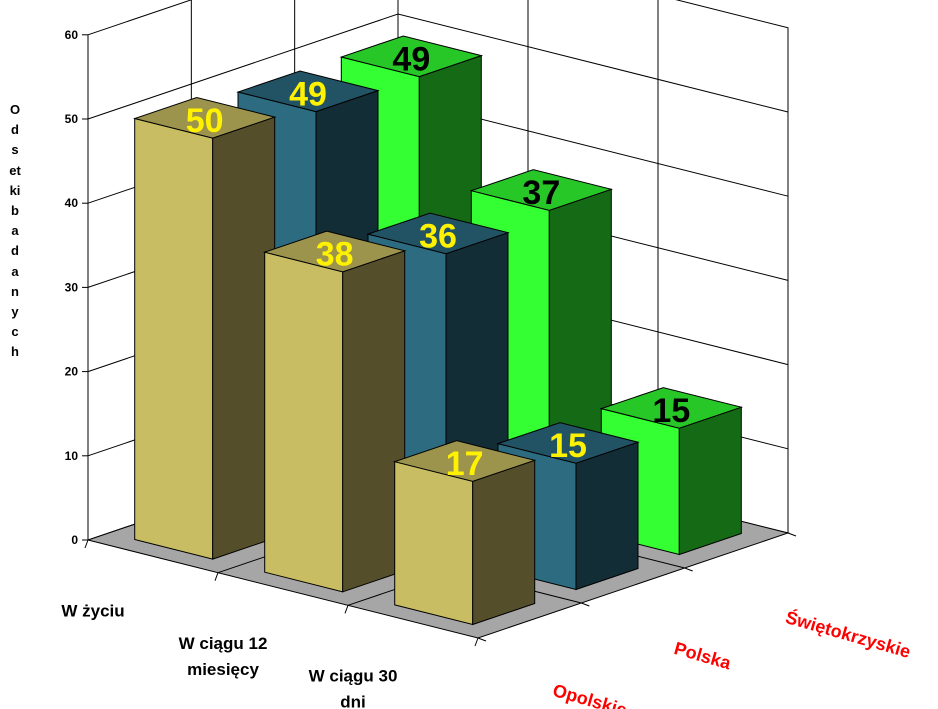 This screenshot has width=938, height=709. What do you see at coordinates (74, 540) in the screenshot?
I see `y-tick-label: 0` at bounding box center [74, 540].